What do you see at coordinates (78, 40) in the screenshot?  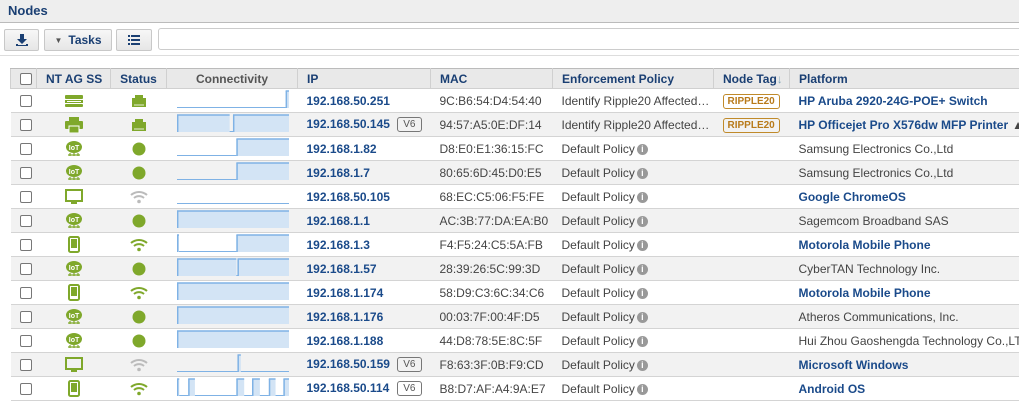 I see `tasks-button: ▼ Tasks` at bounding box center [78, 40].